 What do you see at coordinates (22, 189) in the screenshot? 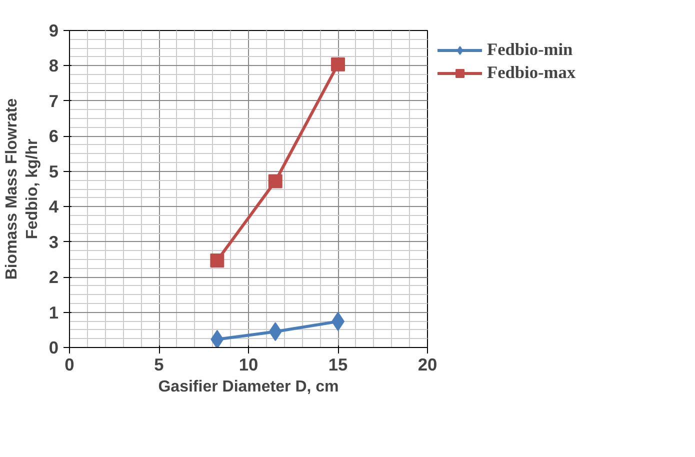
I see `y-axis-title: Biomass Mass Flowrate Fedbio, kg/hr` at bounding box center [22, 189].